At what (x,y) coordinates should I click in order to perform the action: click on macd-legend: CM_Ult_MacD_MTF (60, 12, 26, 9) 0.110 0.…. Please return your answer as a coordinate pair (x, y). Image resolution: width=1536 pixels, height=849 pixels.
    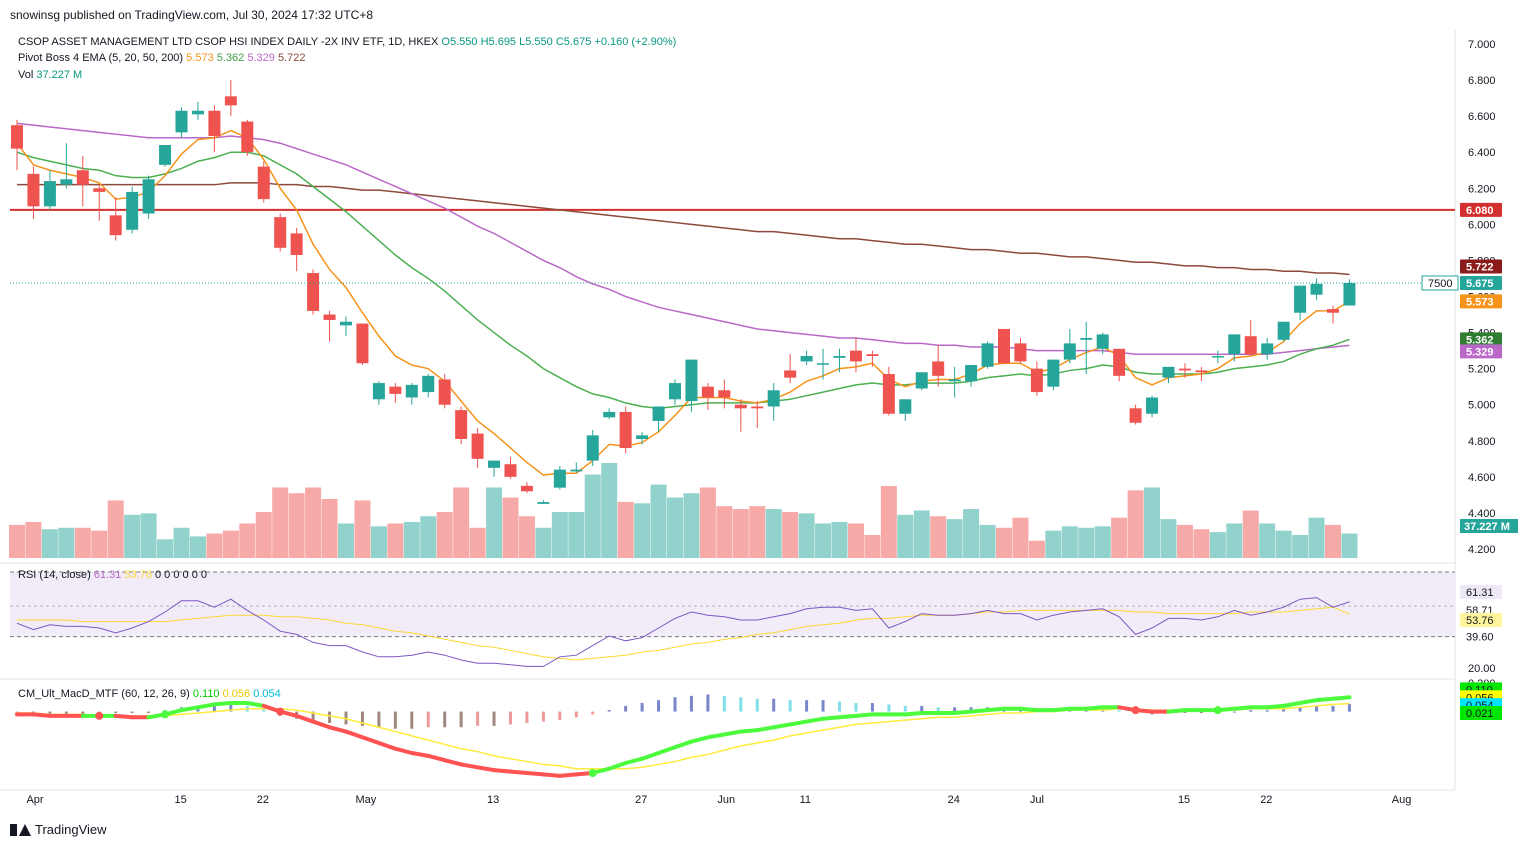
    Looking at the image, I should click on (149, 694).